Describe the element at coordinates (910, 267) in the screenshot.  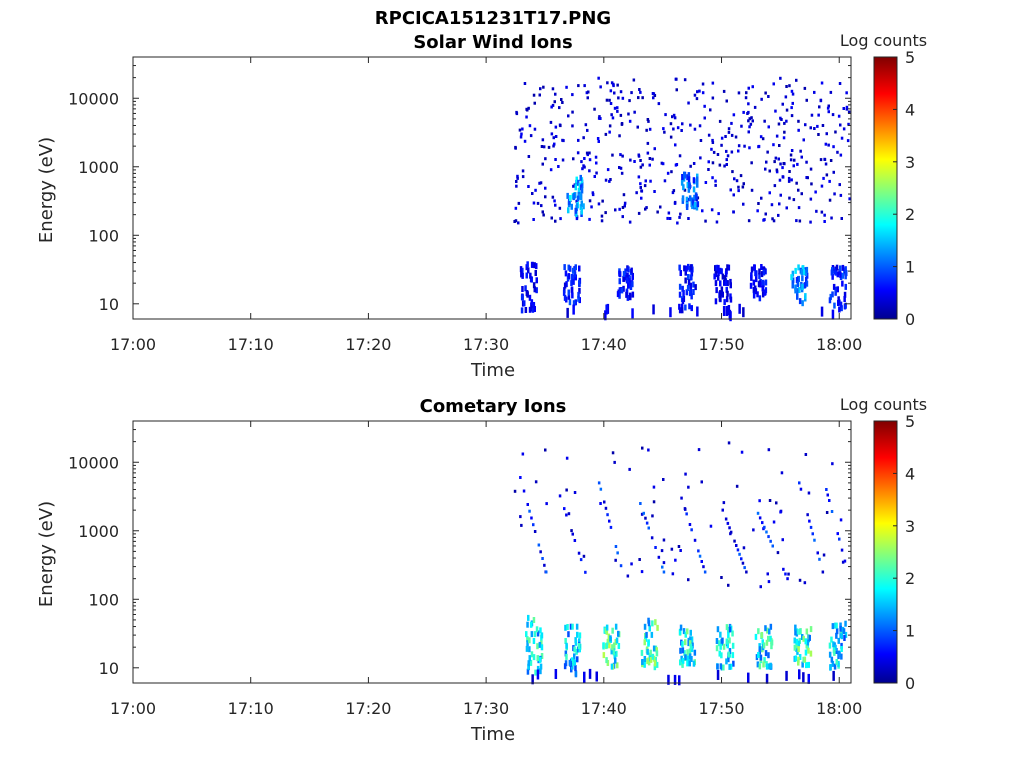
I see `colorbar-tick-label: 1` at that location.